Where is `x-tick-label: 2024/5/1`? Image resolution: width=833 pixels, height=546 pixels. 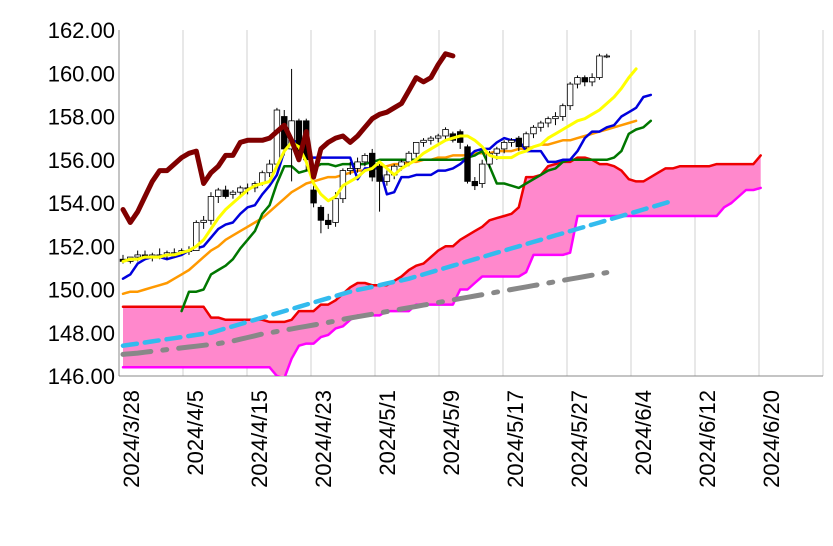 x-tick-label: 2024/5/1 is located at coordinates (387, 433).